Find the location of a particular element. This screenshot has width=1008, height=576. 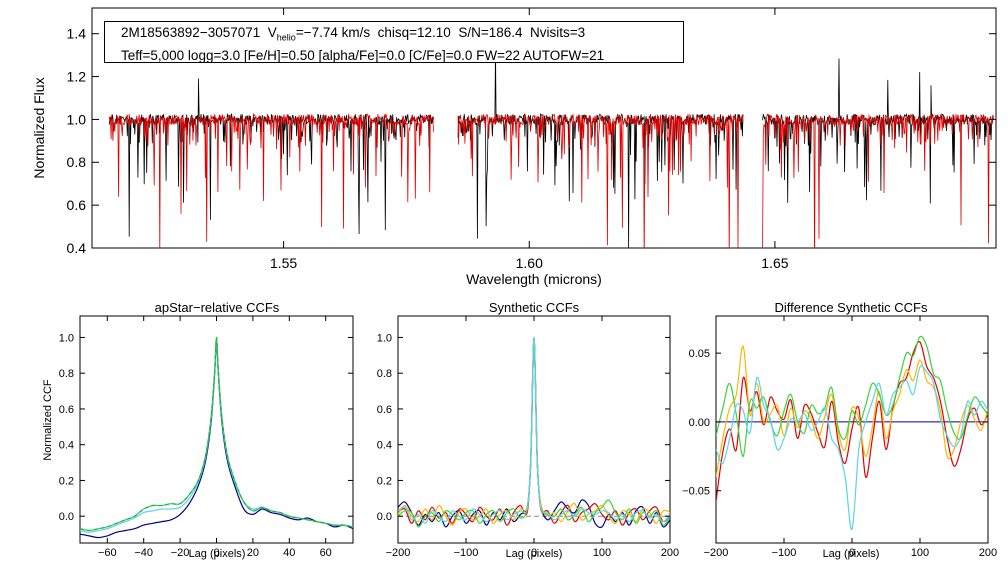

apstar-ccf-x-axis-label: Lag (pixels) is located at coordinates (217, 554).